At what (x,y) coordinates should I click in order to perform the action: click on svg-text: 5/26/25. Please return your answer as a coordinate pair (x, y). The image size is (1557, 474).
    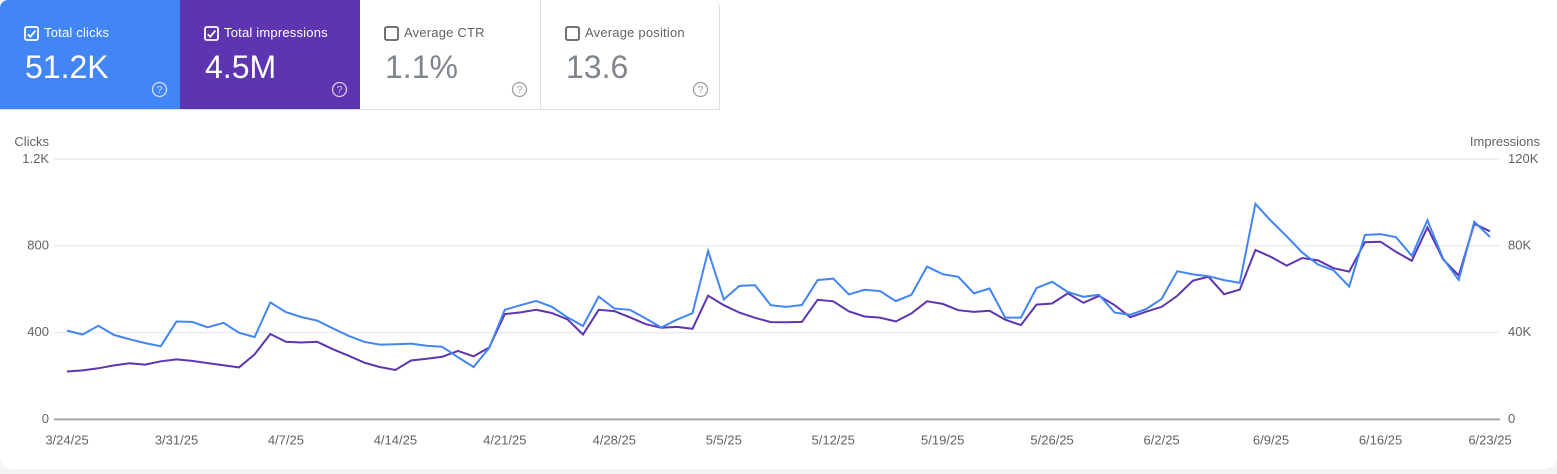
    Looking at the image, I should click on (1051, 440).